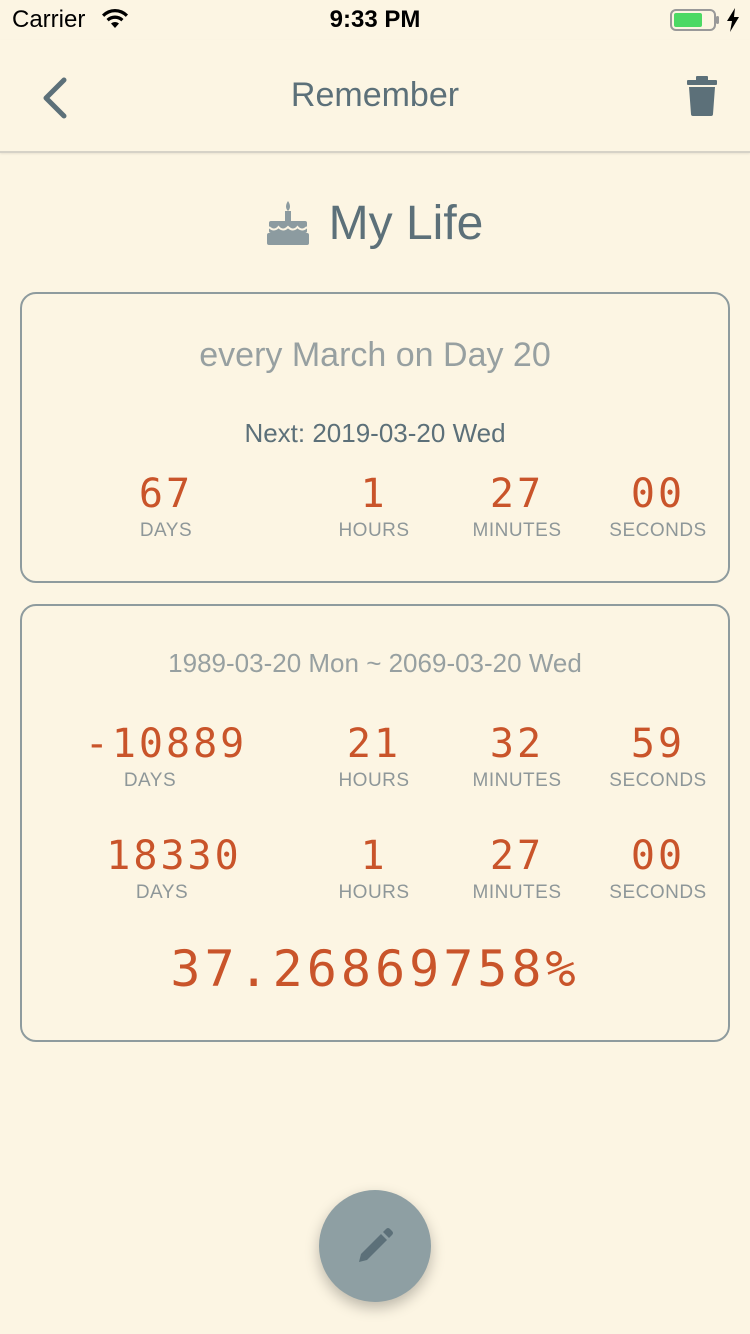 This screenshot has height=1334, width=750. I want to click on progress-percent: 37.26869758%, so click(375, 969).